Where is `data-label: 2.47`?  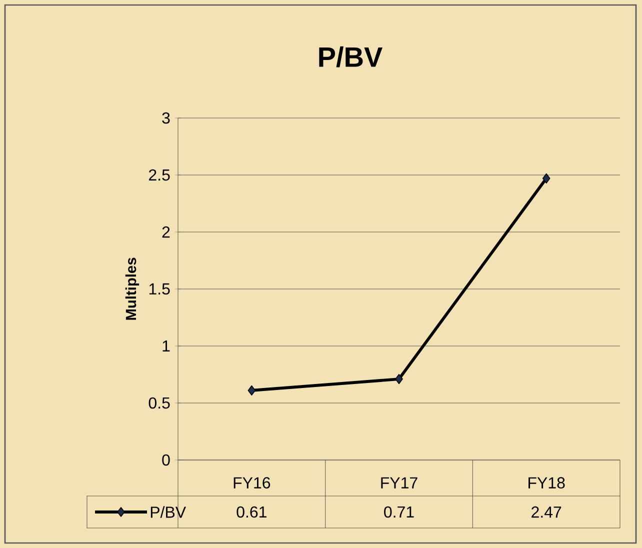
data-label: 2.47 is located at coordinates (547, 512).